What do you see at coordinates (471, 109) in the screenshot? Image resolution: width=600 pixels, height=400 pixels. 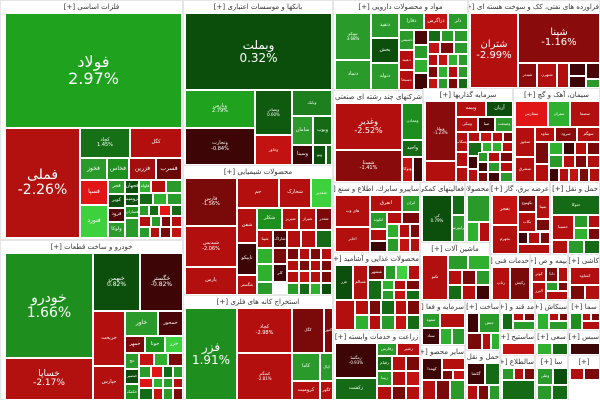 I see `stock-tile: وبیمه` at bounding box center [471, 109].